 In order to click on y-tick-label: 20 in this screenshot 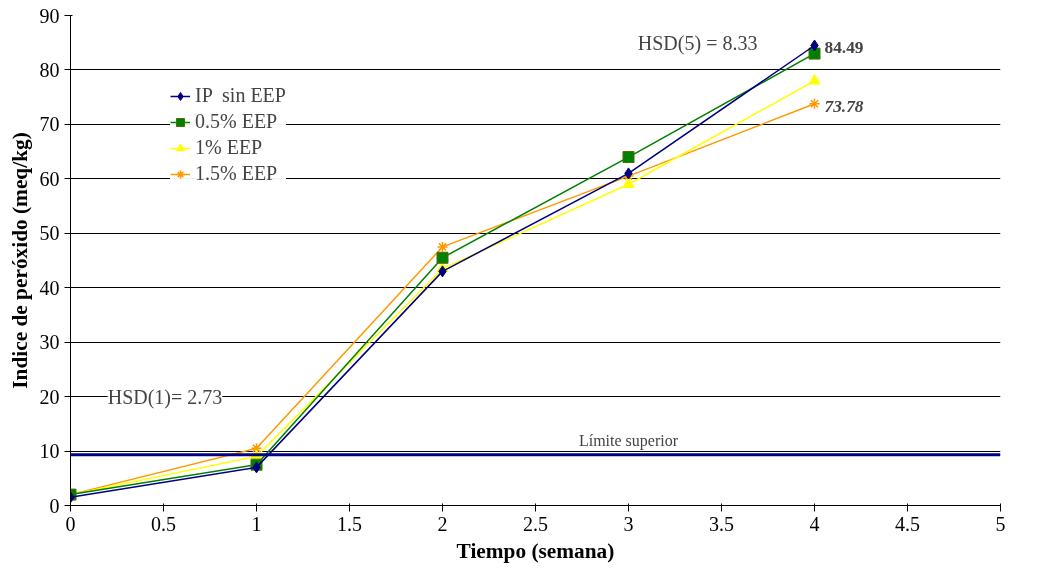, I will do `click(49, 396)`.